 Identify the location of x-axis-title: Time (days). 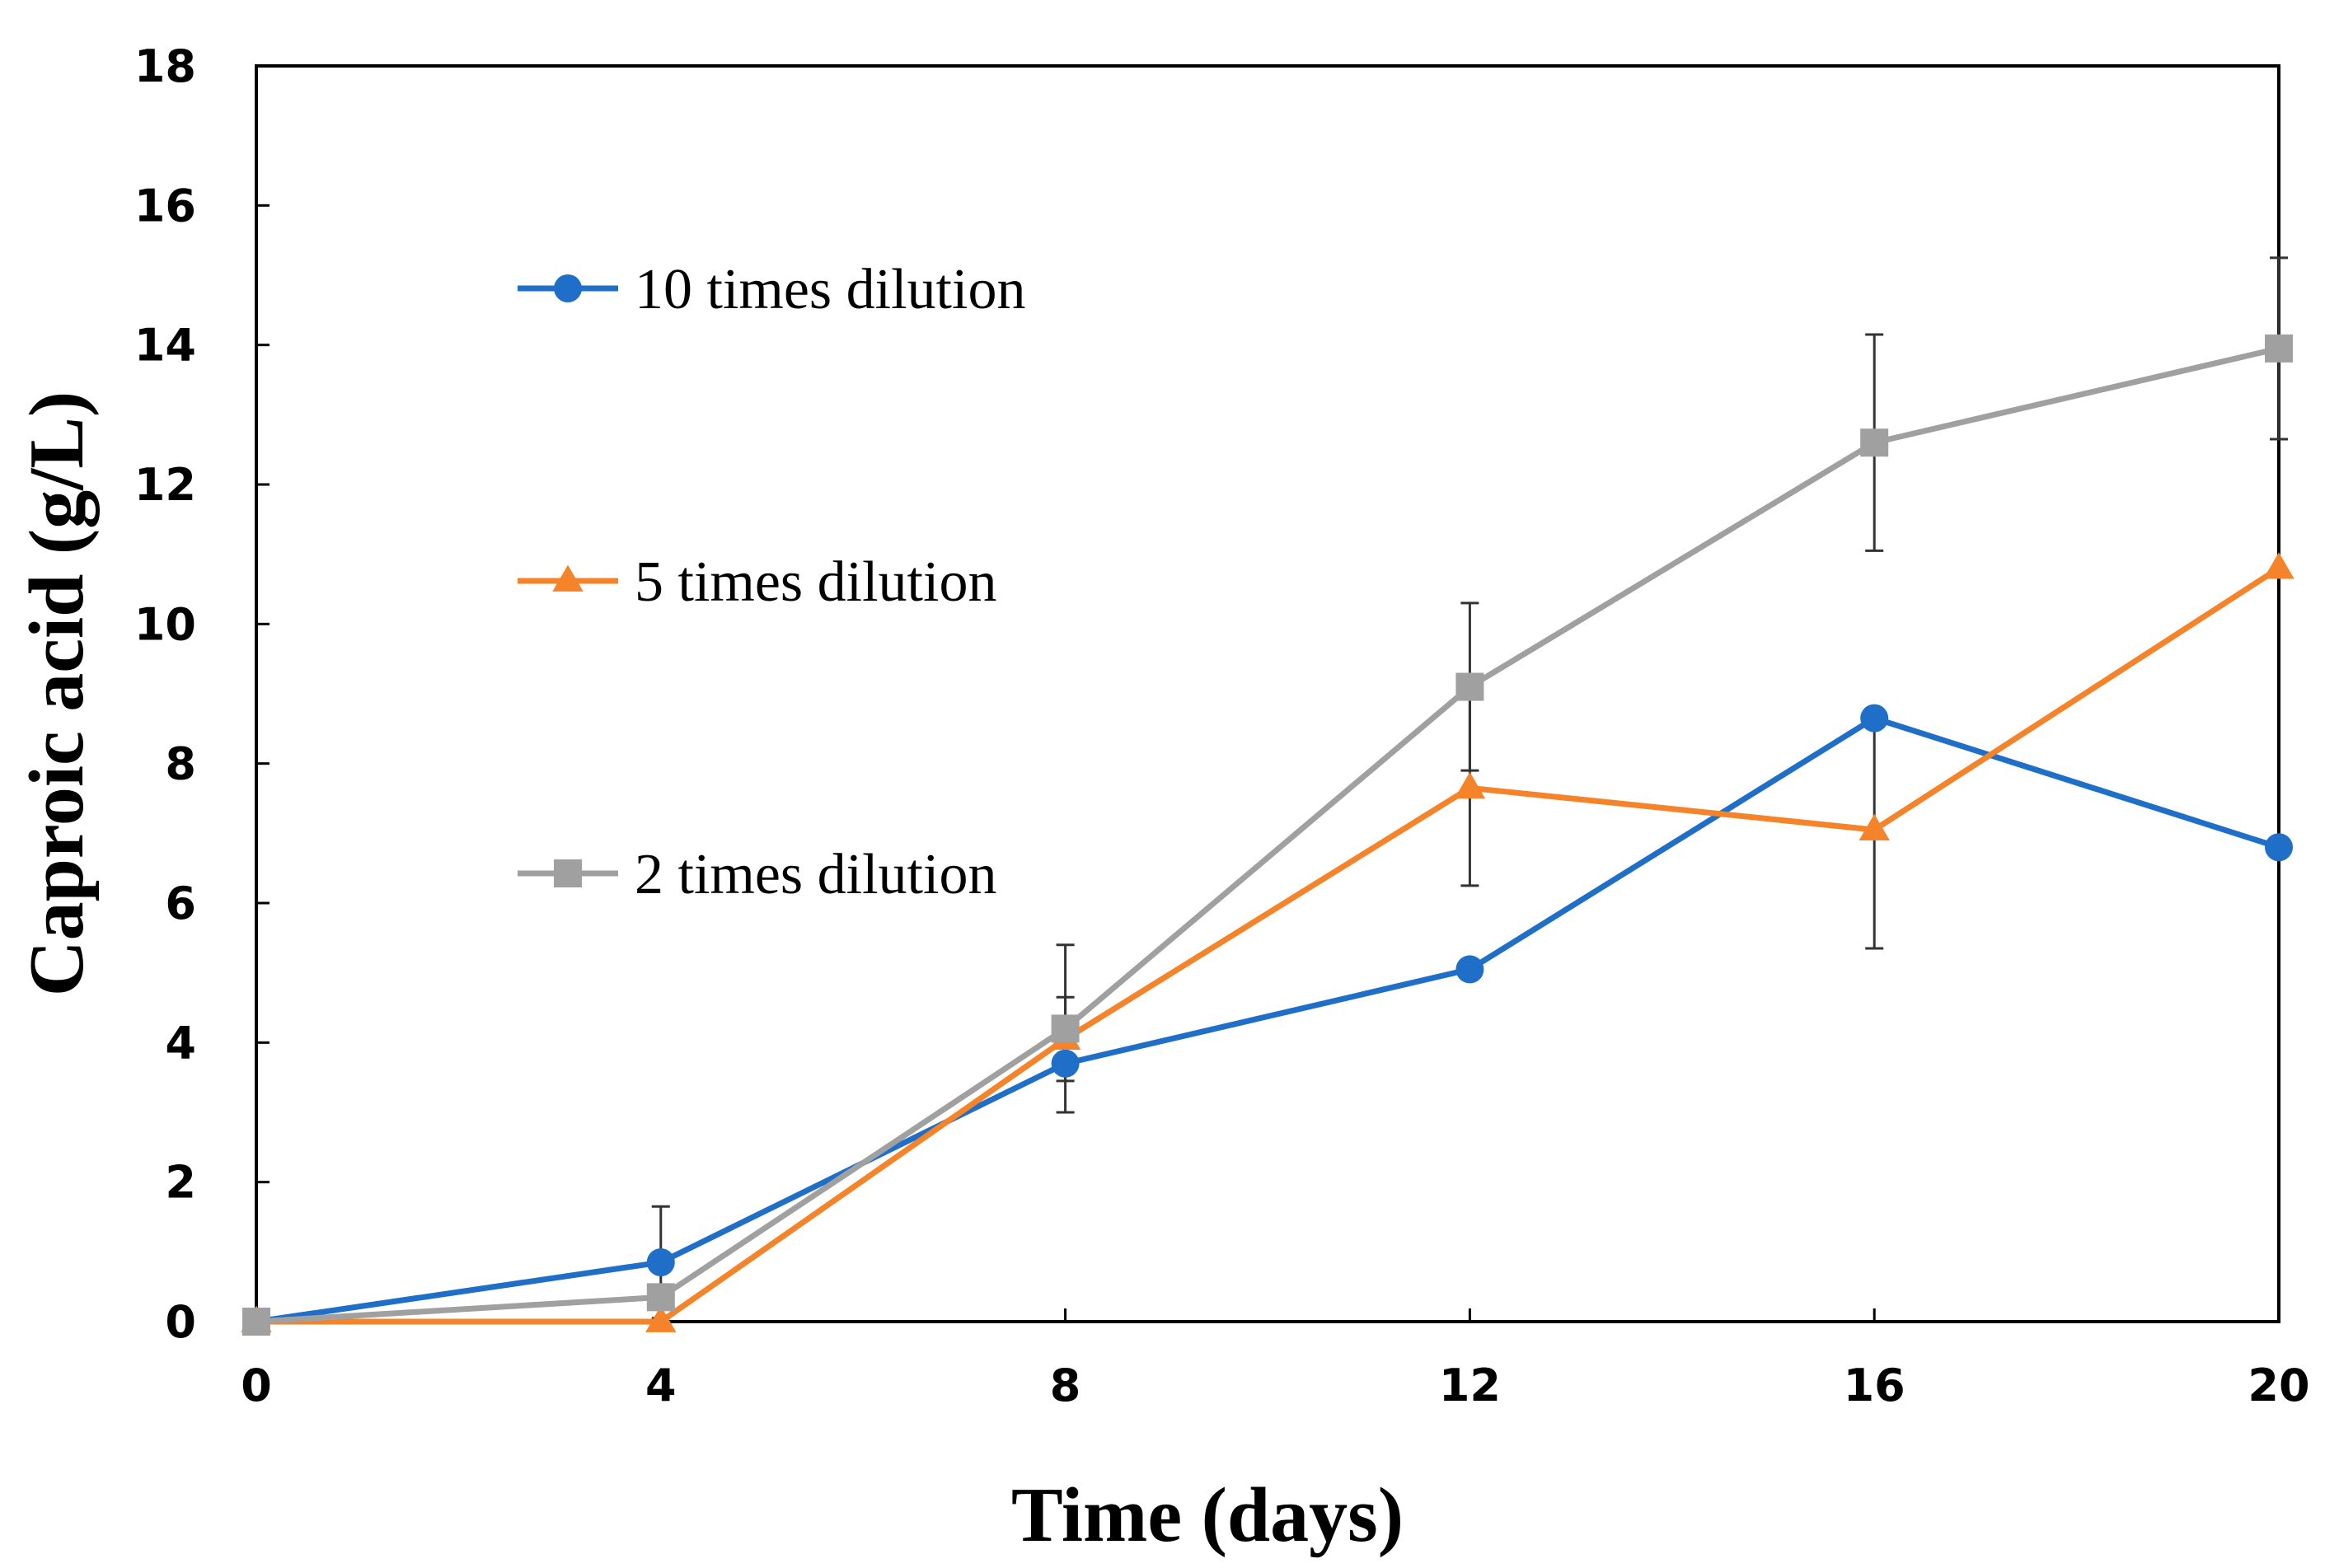
(1207, 1515).